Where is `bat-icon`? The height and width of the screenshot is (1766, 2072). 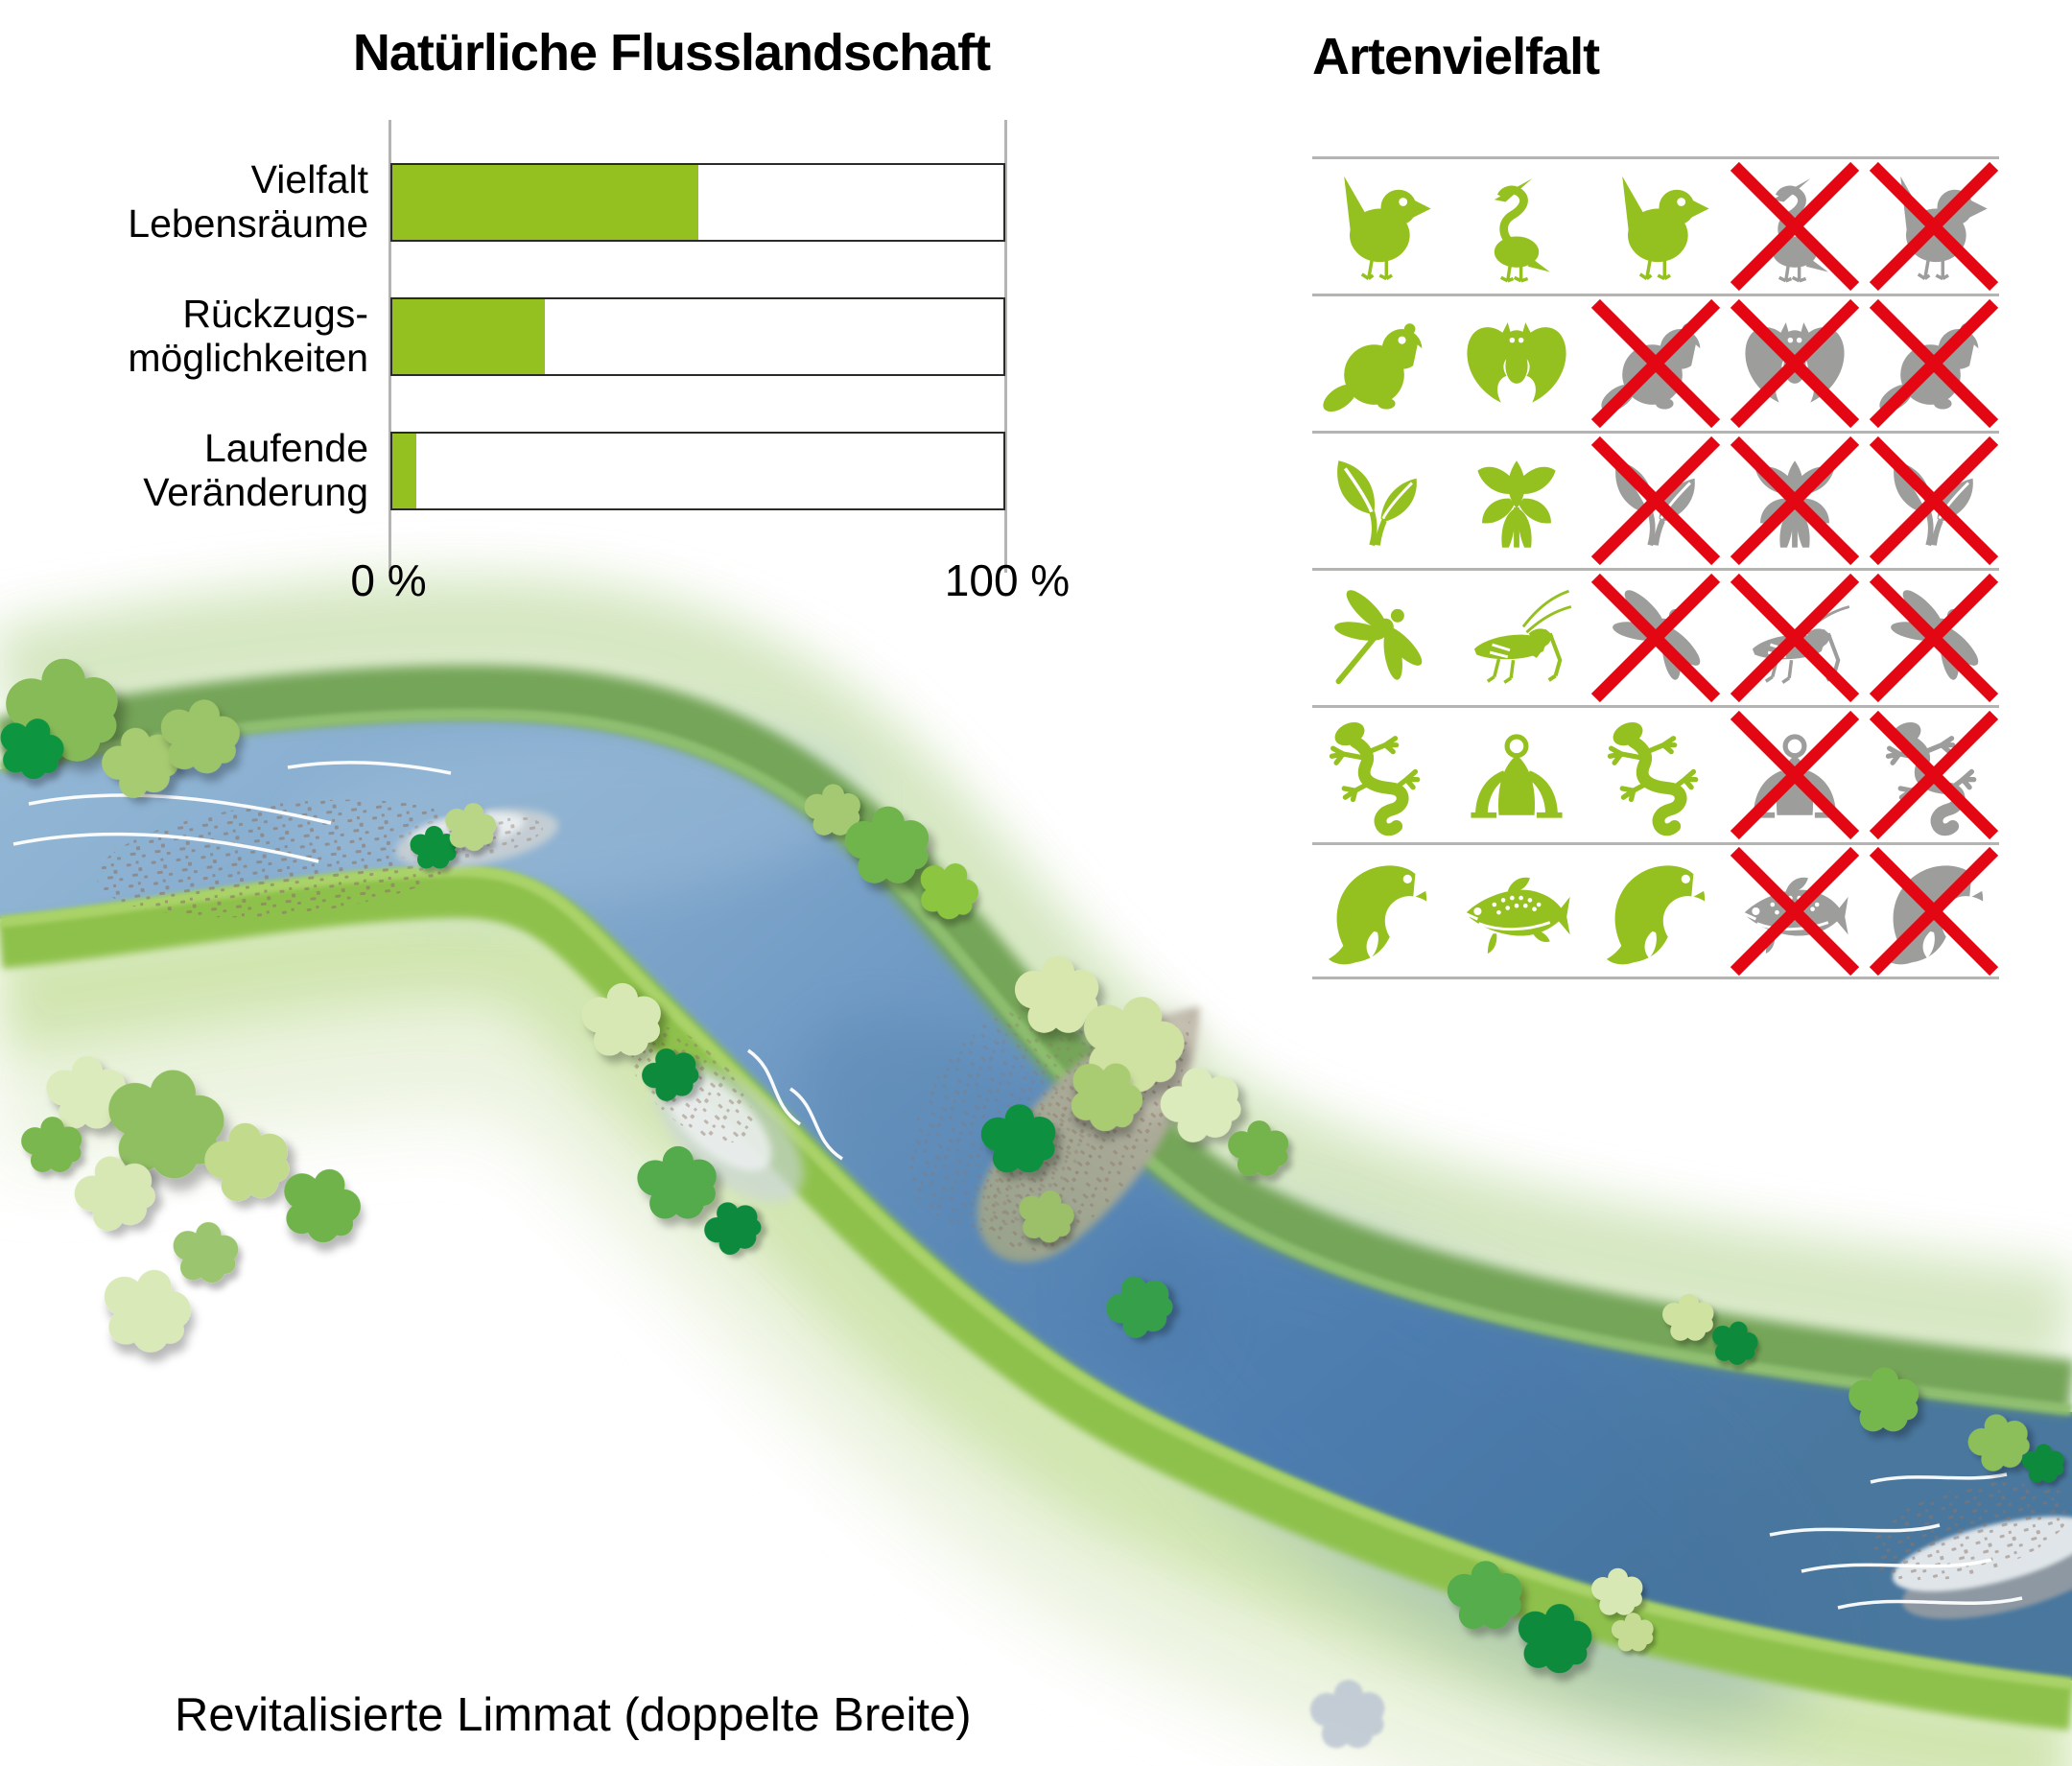 bat-icon is located at coordinates (1795, 363).